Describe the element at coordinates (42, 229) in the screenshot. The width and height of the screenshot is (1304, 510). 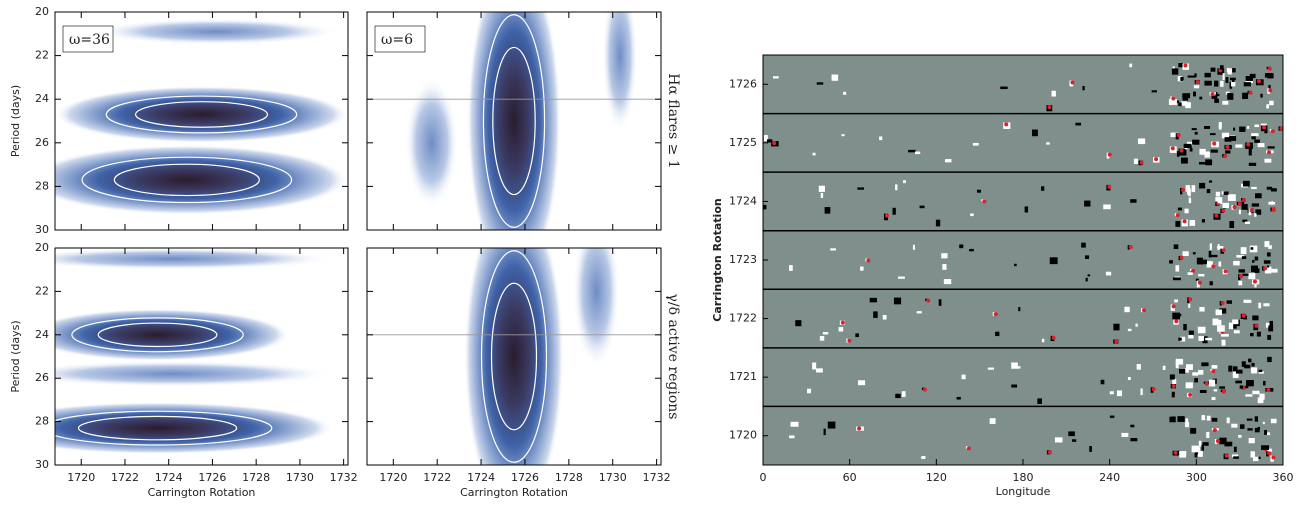
I see `y-tick-label: 30` at that location.